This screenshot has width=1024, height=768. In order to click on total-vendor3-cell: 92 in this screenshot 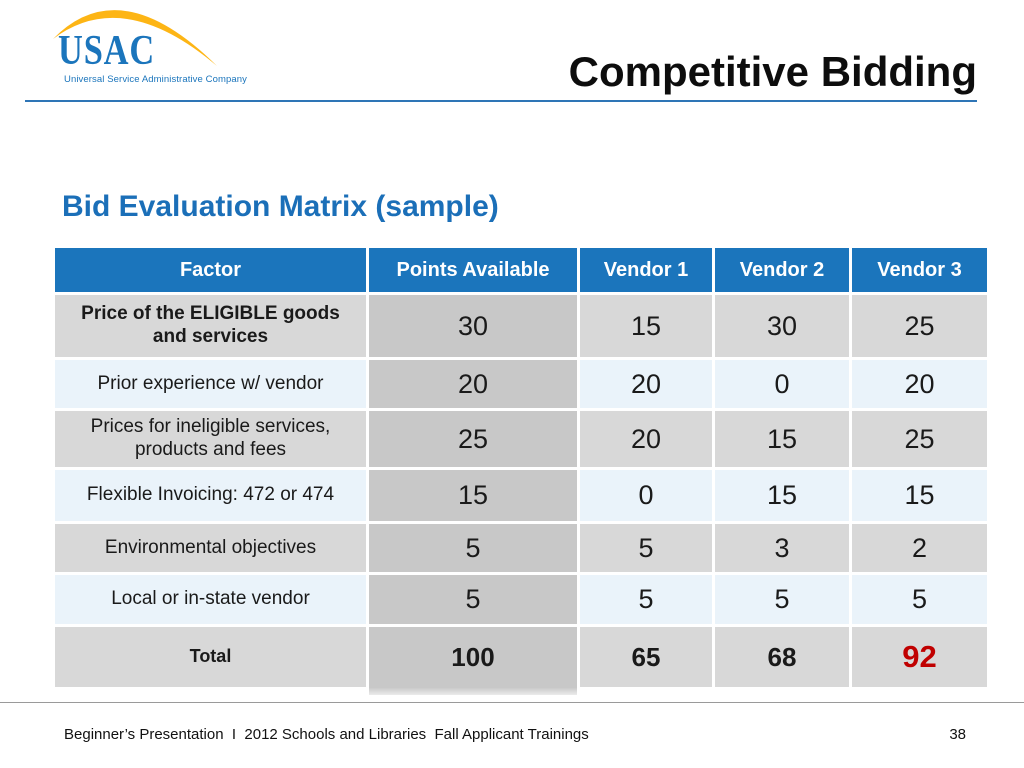, I will do `click(919, 657)`.